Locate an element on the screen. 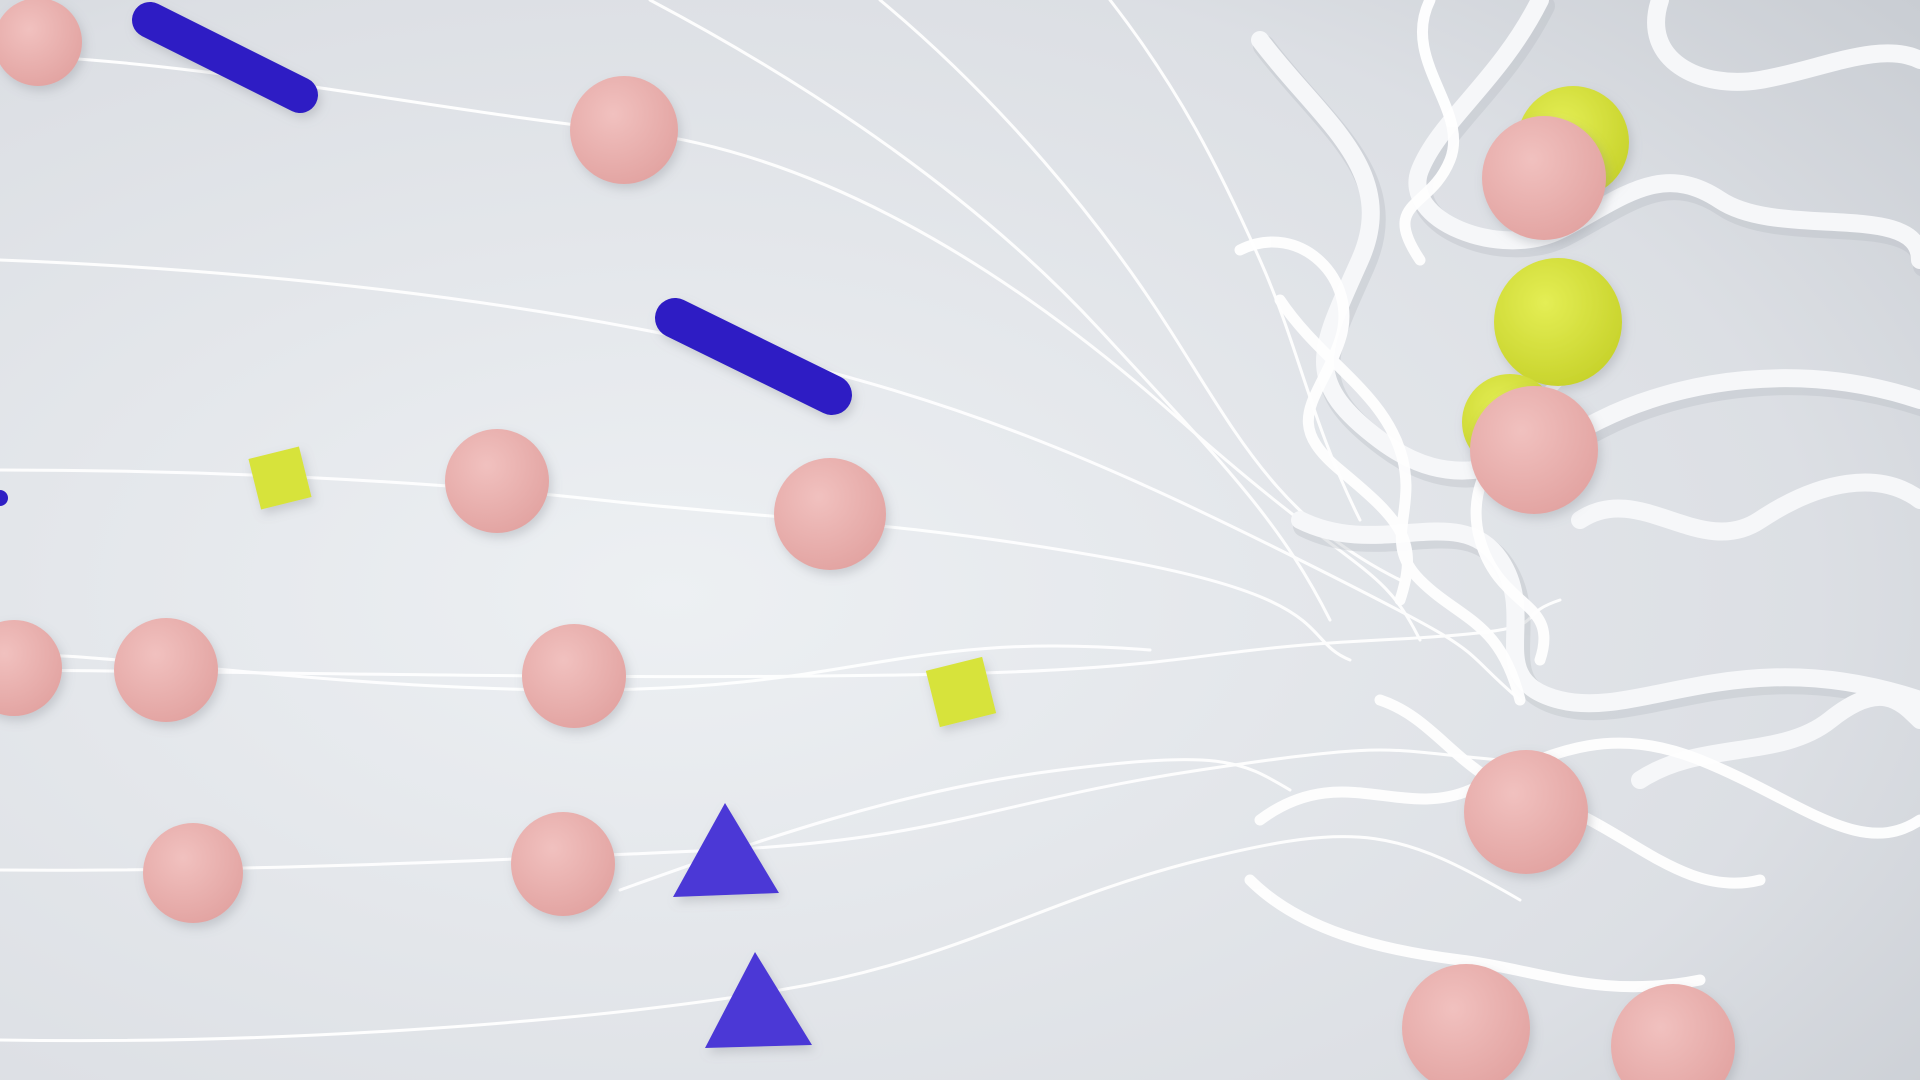 This screenshot has width=1920, height=1080. blue-fragment is located at coordinates (4, 498).